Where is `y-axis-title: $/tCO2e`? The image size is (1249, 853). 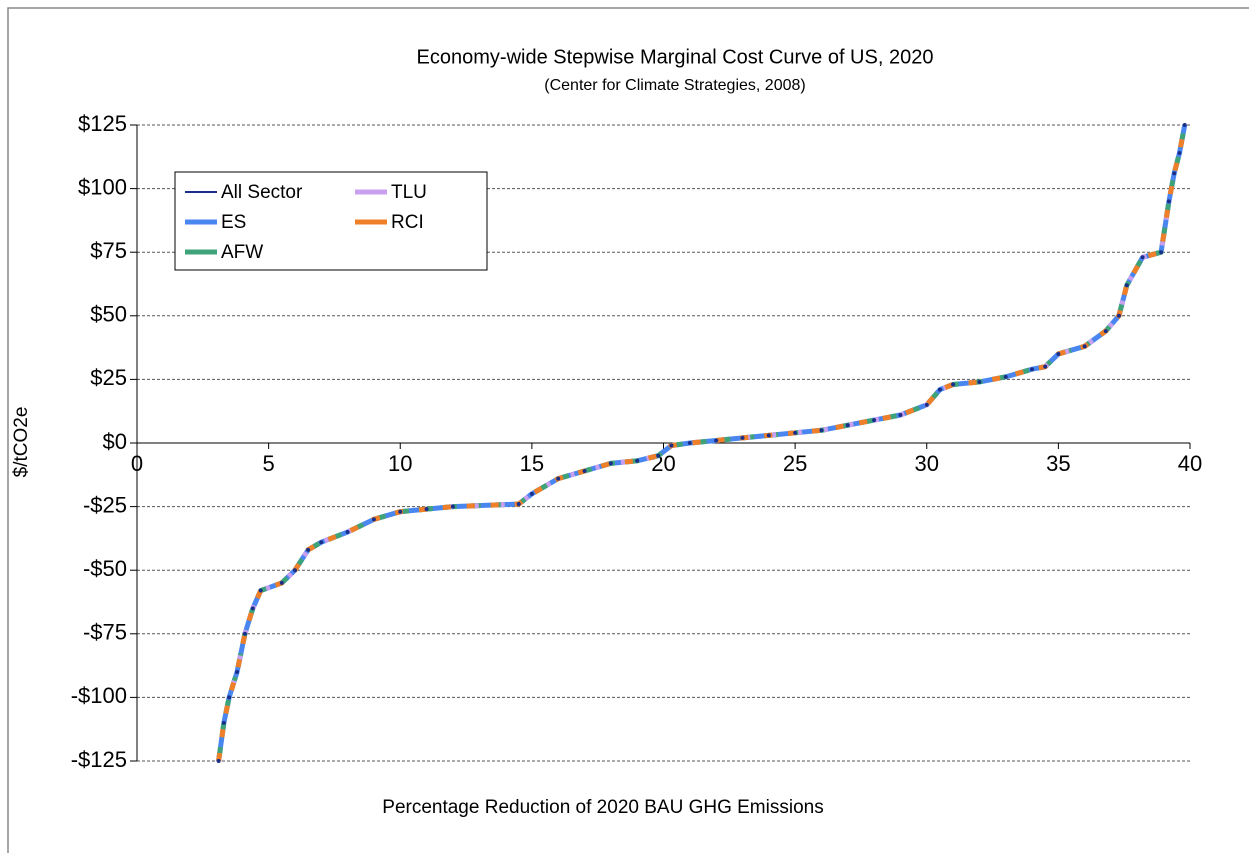 y-axis-title: $/tCO2e is located at coordinates (21, 442).